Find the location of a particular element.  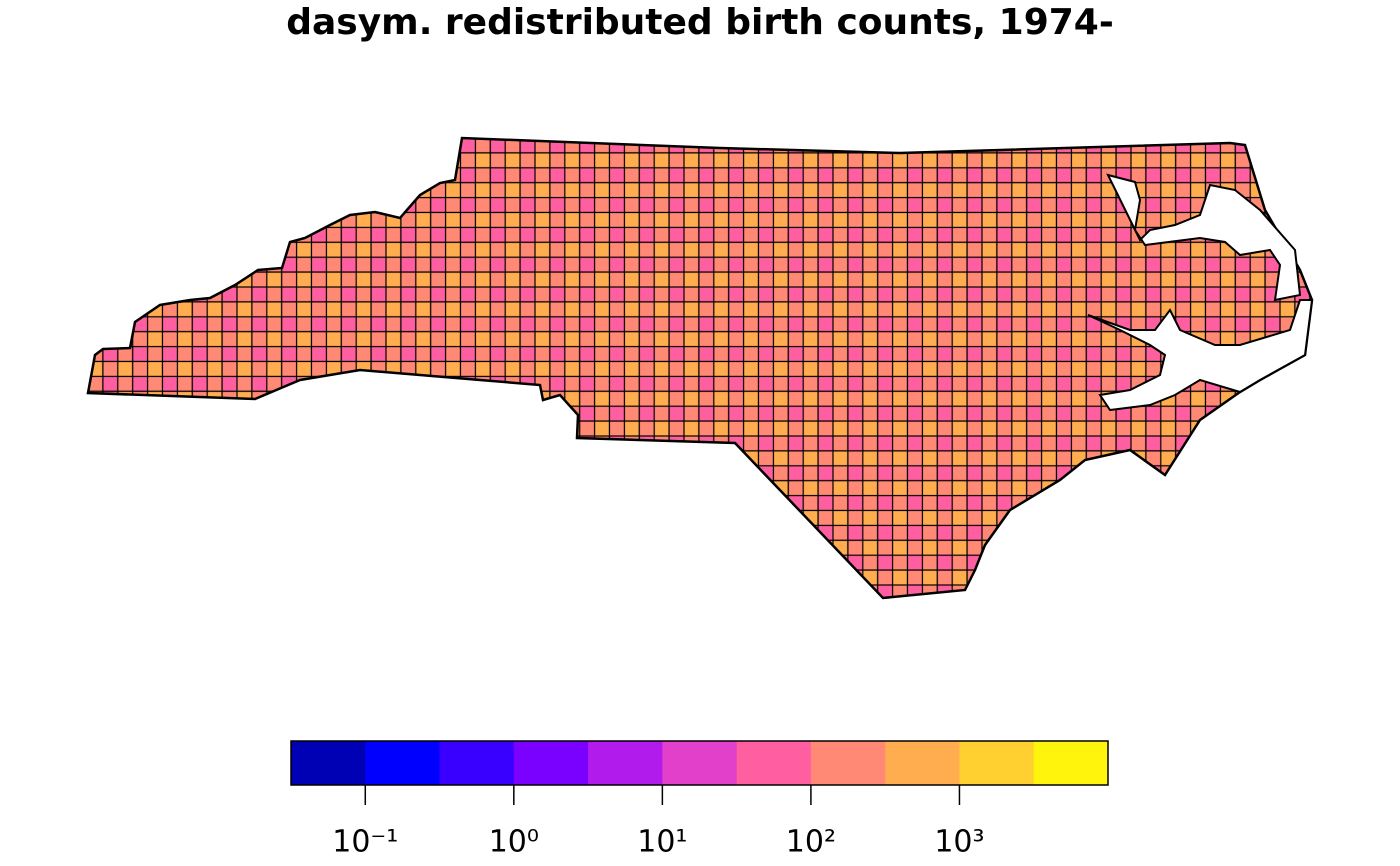

albemarle-sound is located at coordinates (1204, 237).